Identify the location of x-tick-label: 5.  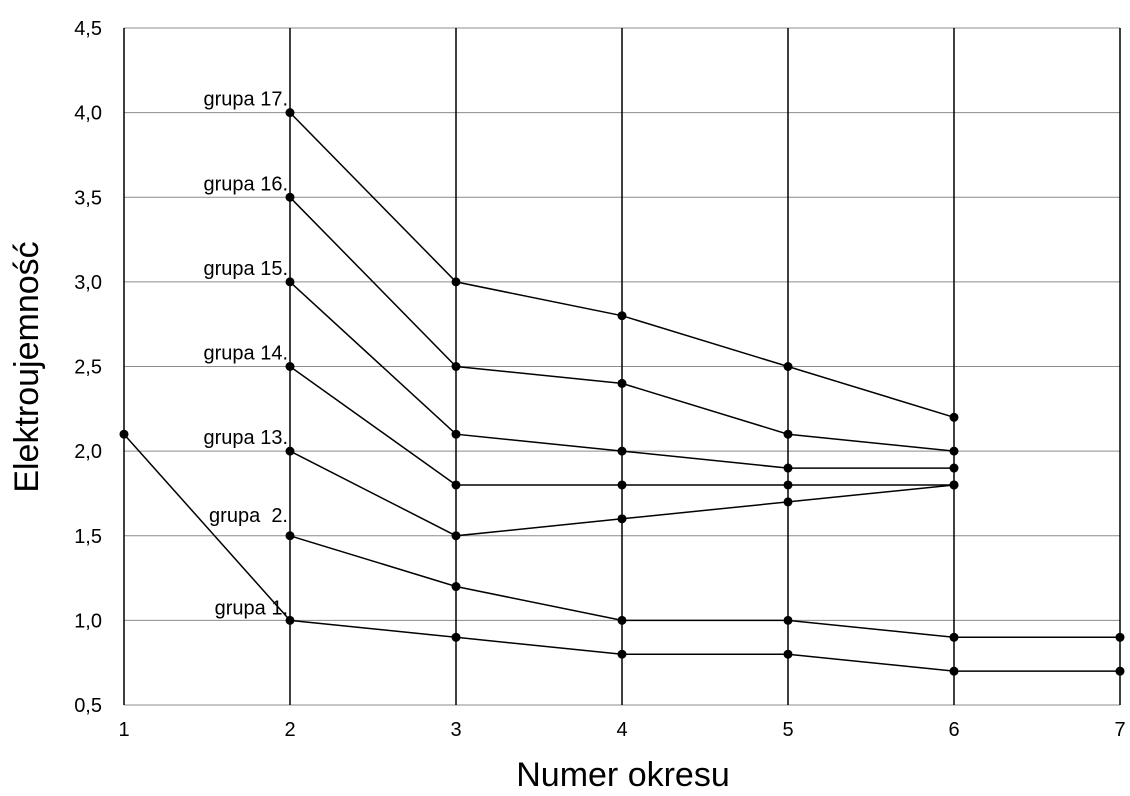
(787, 730).